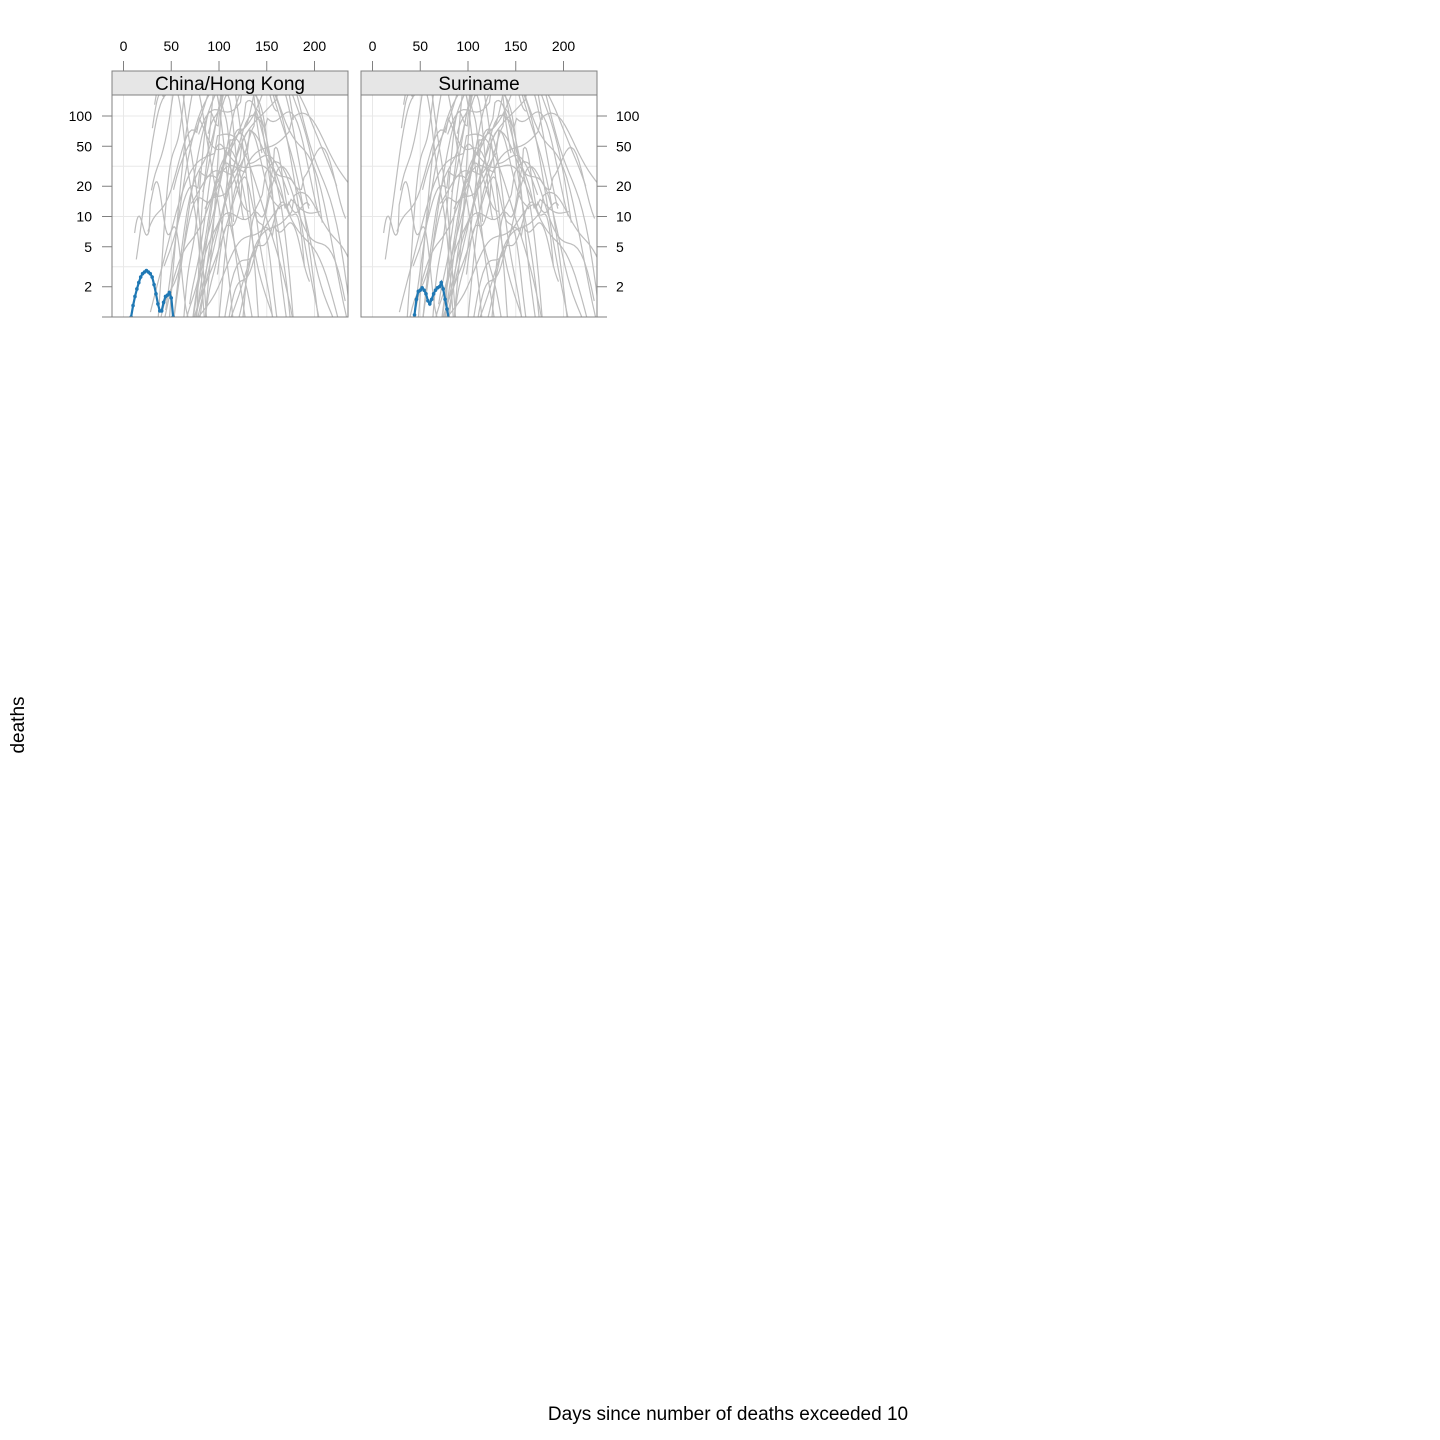  What do you see at coordinates (420, 46) in the screenshot?
I see `x-tick-label: 50` at bounding box center [420, 46].